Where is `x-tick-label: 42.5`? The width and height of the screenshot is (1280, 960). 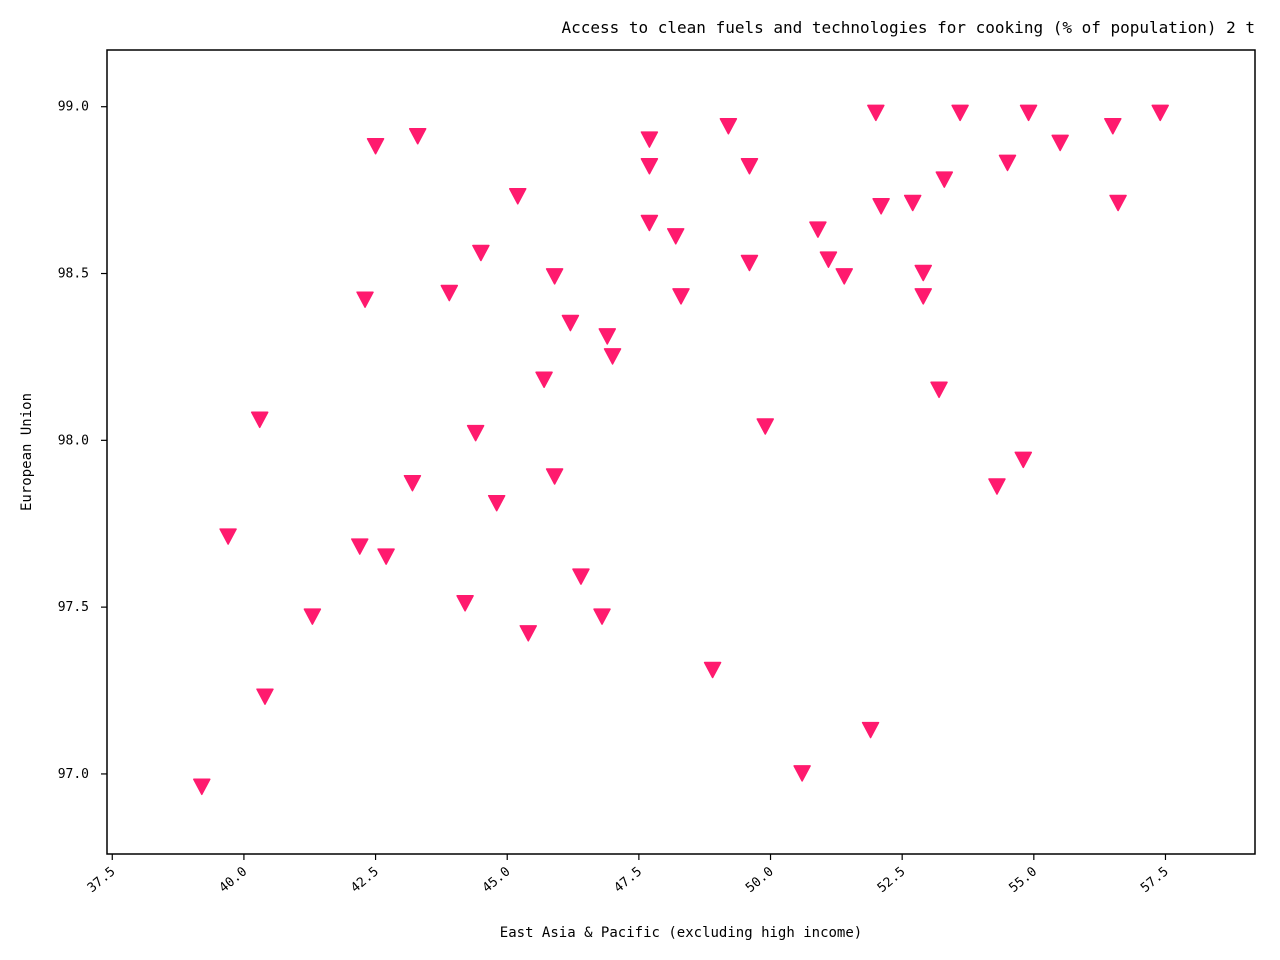
x-tick-label: 42.5 is located at coordinates (365, 880).